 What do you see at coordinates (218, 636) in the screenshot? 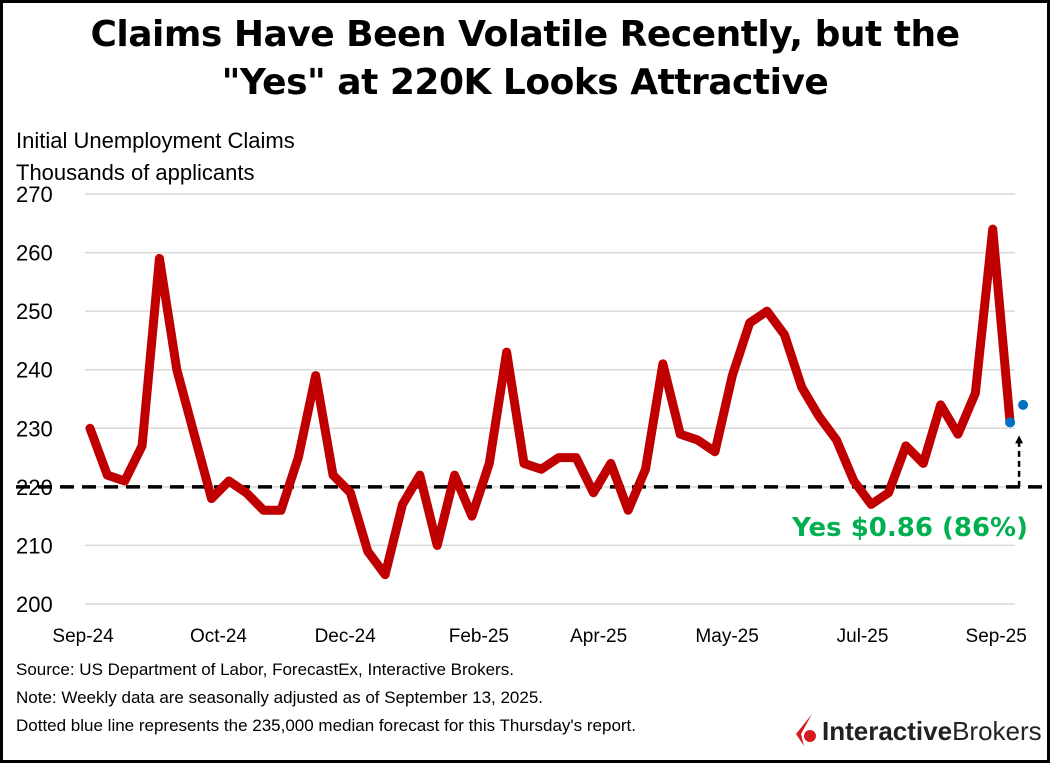
I see `x-tick-label: Oct-24` at bounding box center [218, 636].